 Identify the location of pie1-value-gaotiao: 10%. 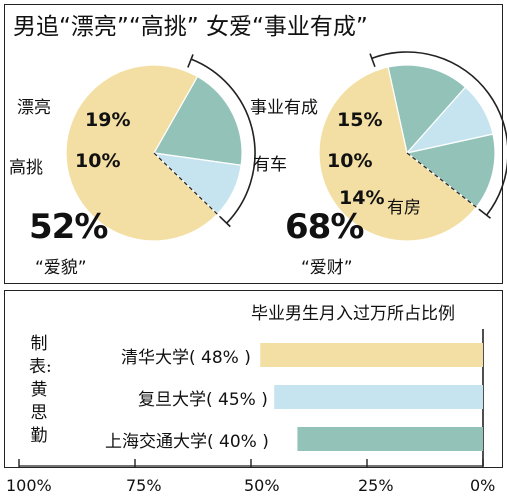
(98, 161).